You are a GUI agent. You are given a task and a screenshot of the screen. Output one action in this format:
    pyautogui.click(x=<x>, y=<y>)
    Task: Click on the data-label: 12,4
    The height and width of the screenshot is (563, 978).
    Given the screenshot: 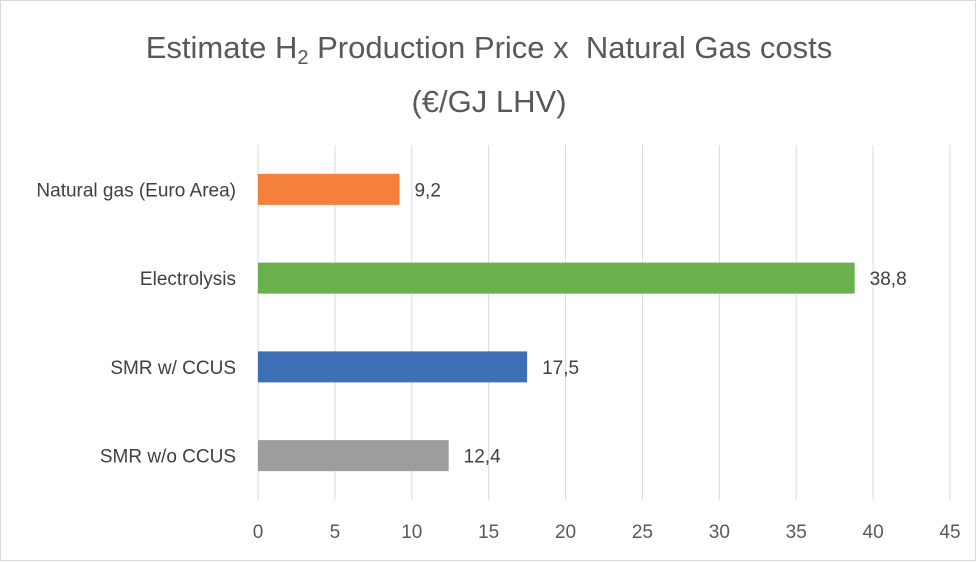 What is the action you would take?
    pyautogui.click(x=482, y=457)
    